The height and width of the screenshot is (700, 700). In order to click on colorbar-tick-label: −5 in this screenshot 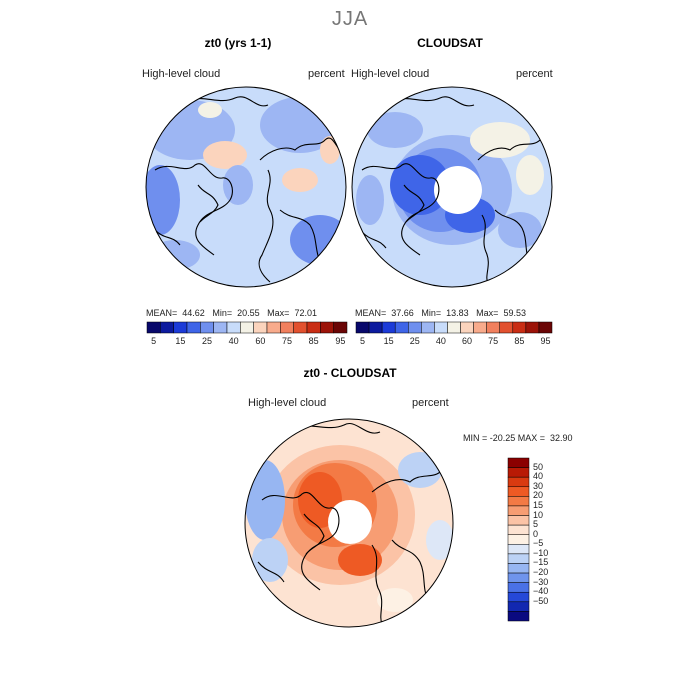, I will do `click(538, 543)`.